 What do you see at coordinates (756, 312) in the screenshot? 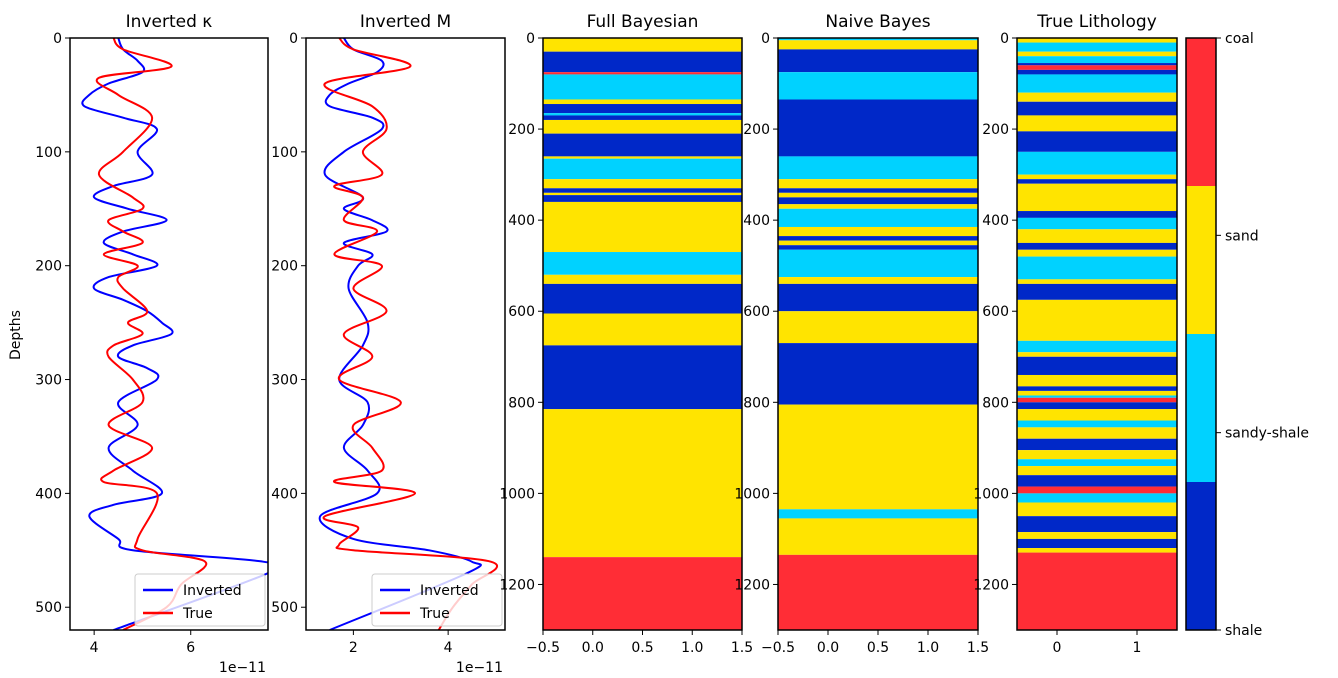
I see `y-tick-label: 600` at bounding box center [756, 312].